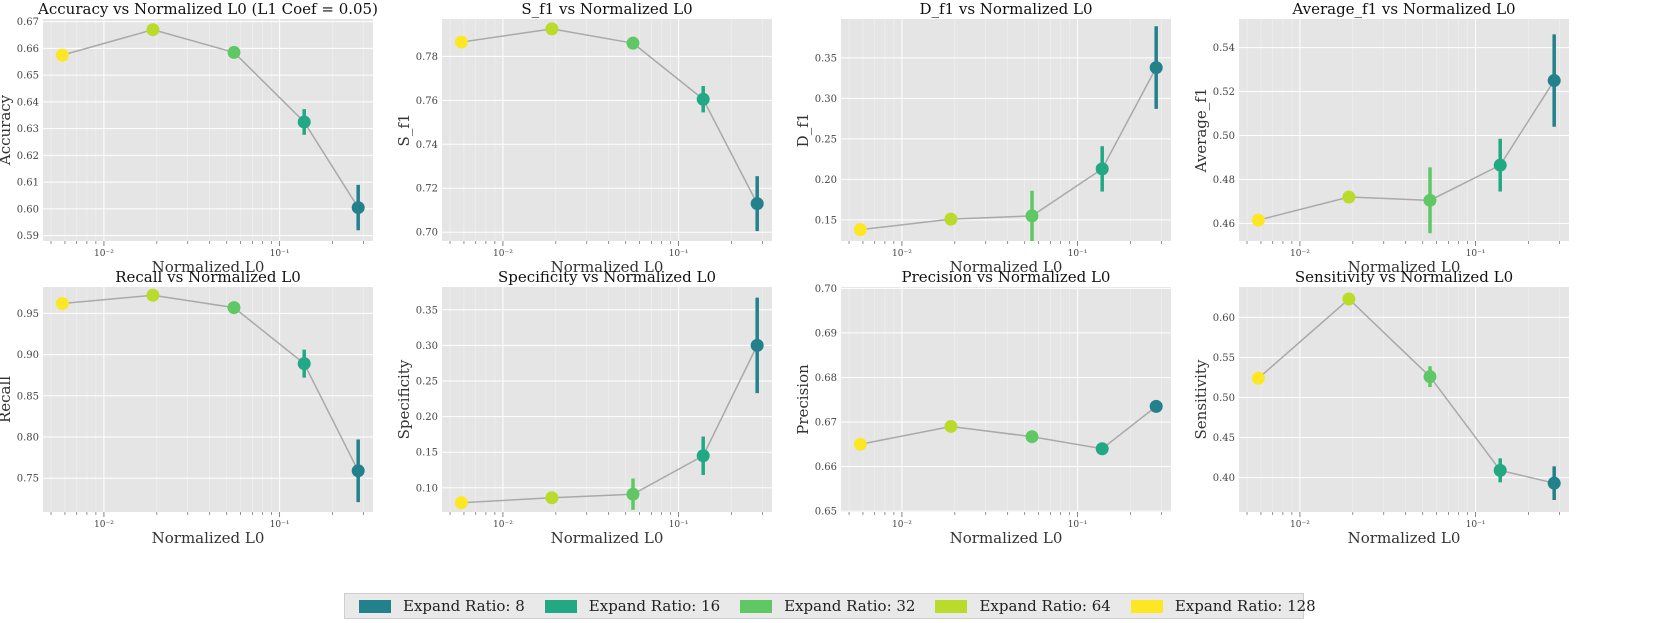 The height and width of the screenshot is (623, 1660). What do you see at coordinates (28, 438) in the screenshot?
I see `y-tick-label: 0.80` at bounding box center [28, 438].